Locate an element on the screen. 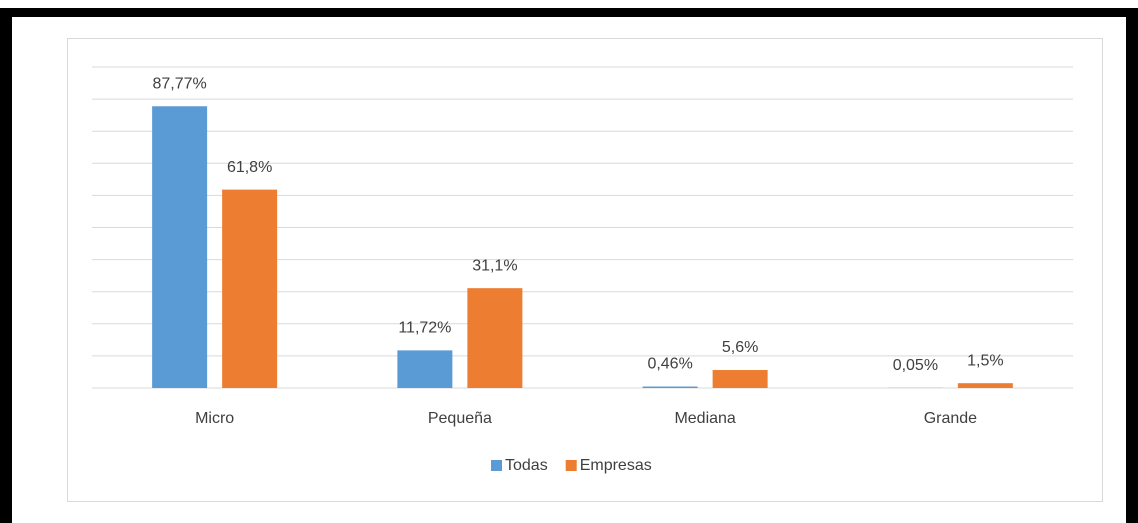  frame-right is located at coordinates (1132, 265).